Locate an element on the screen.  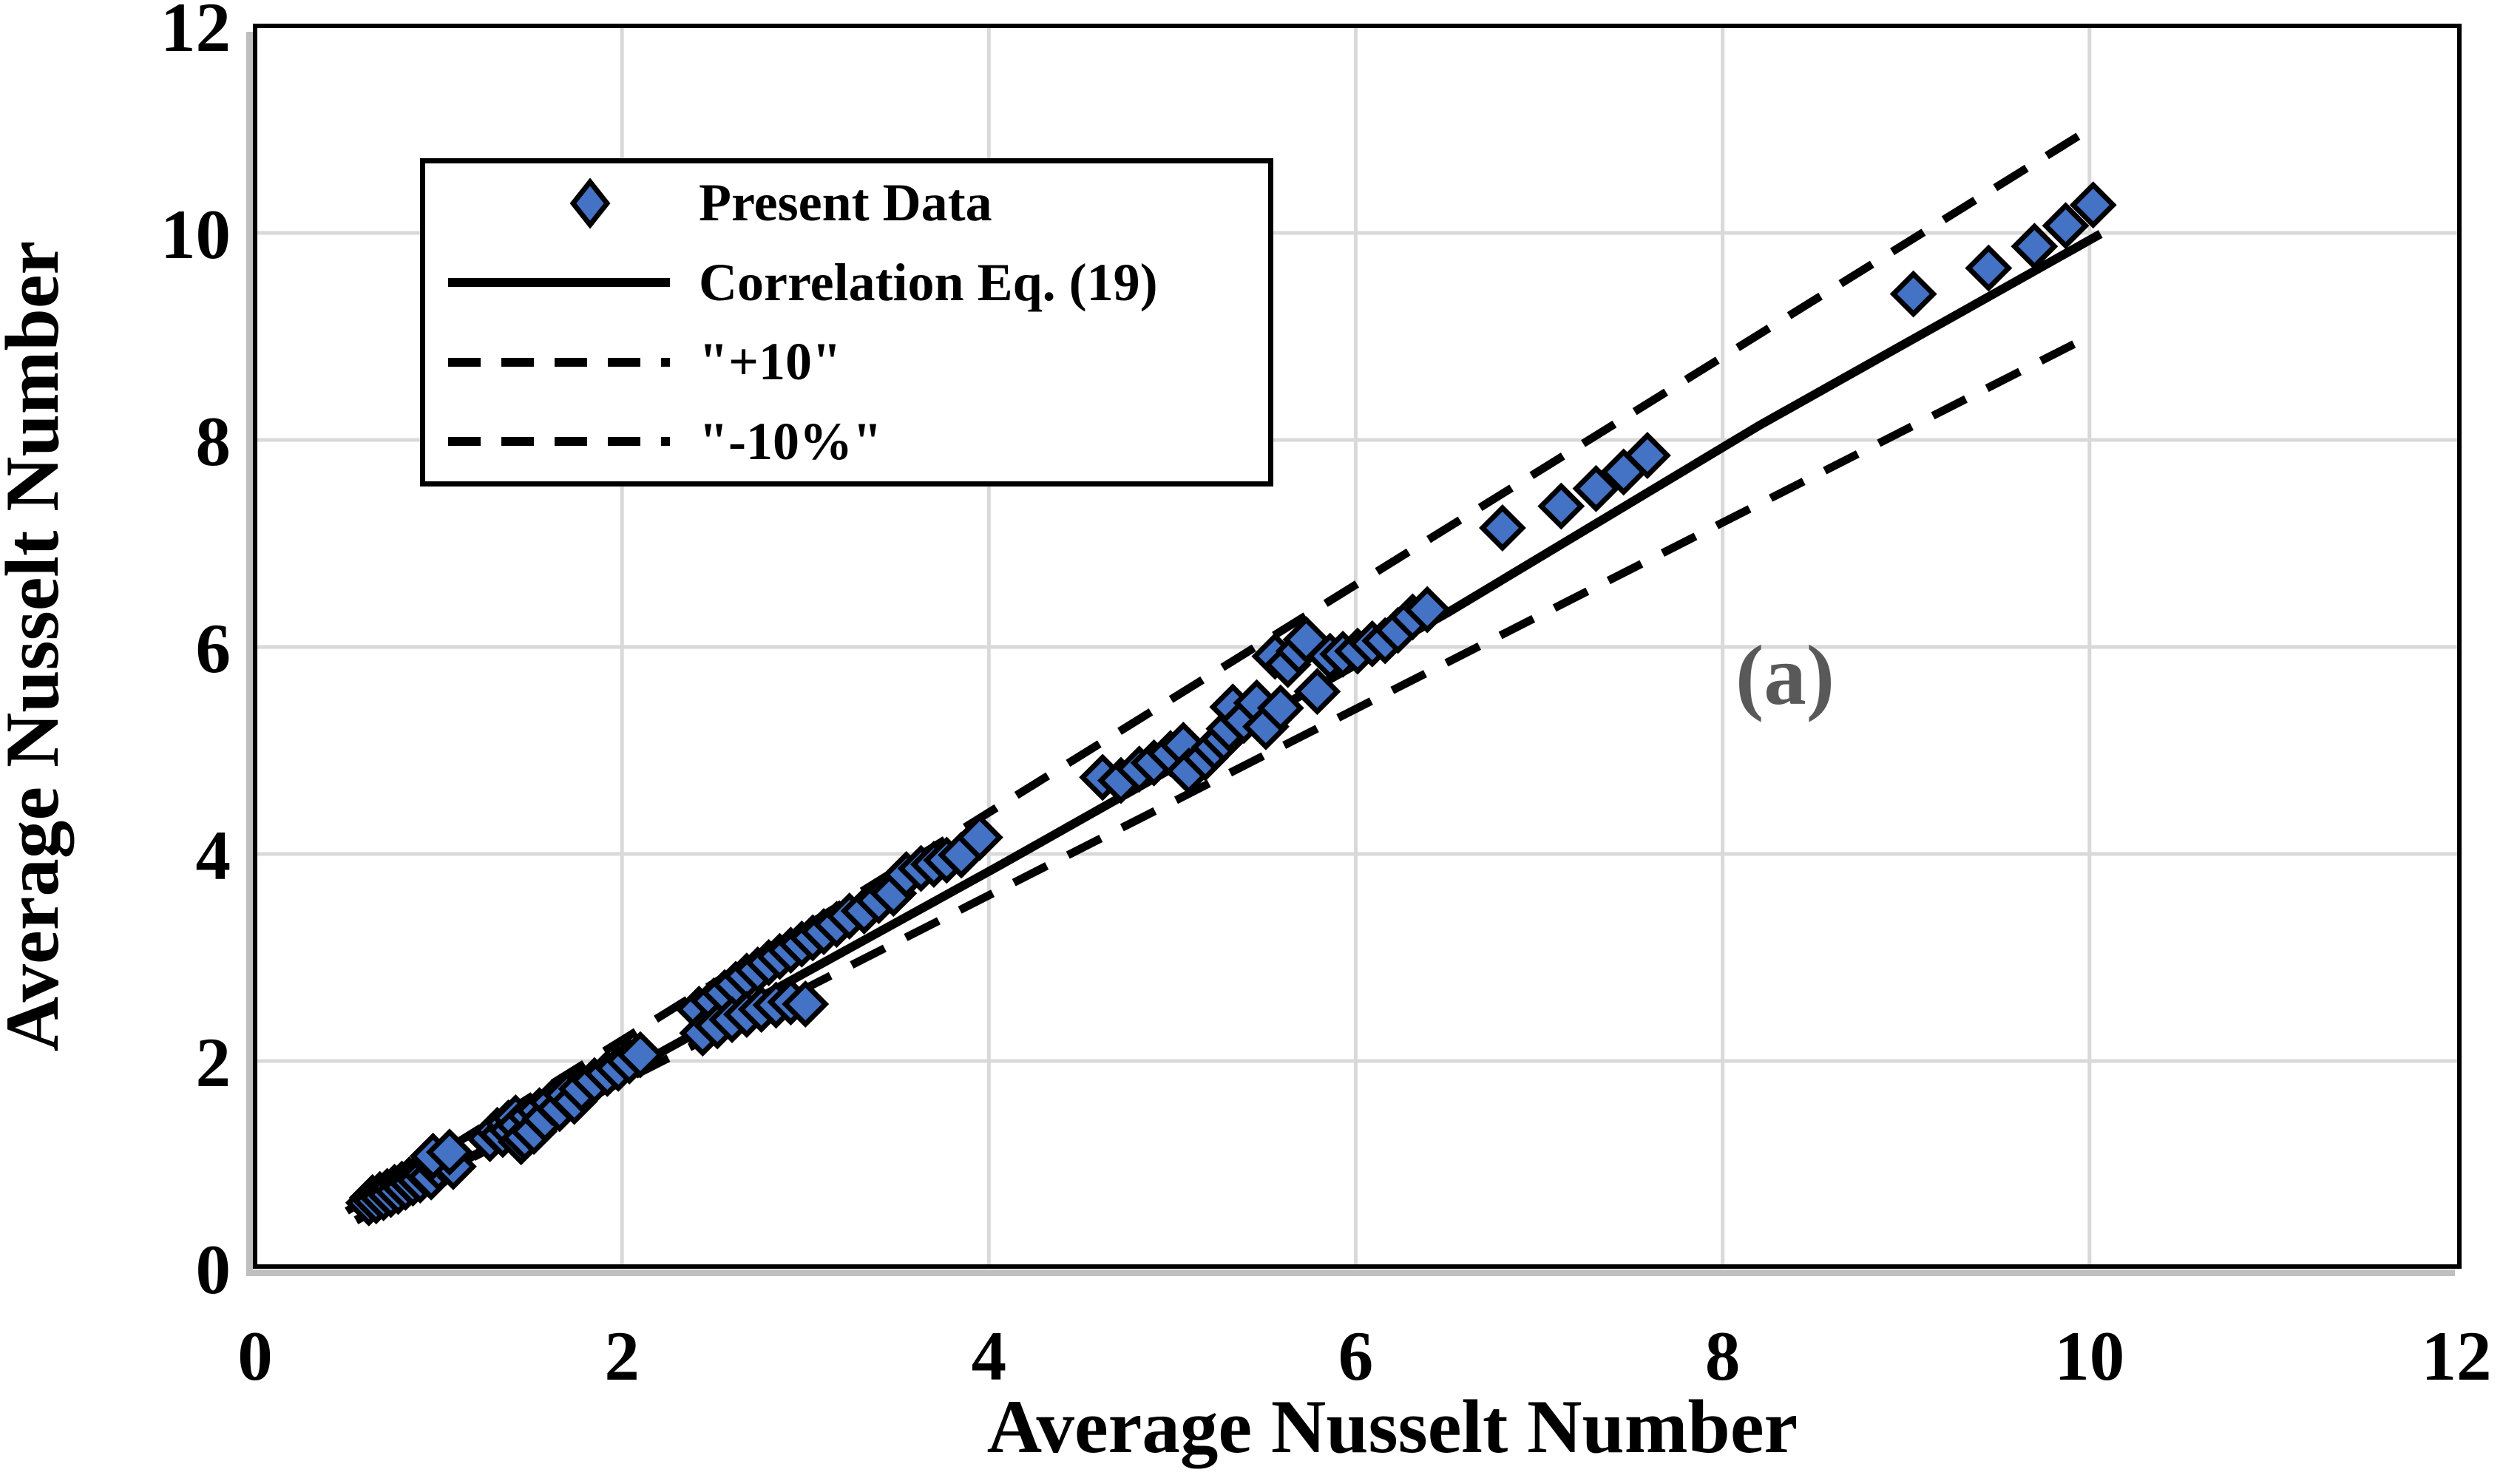
axis-shadow-left is located at coordinates (250, 652).